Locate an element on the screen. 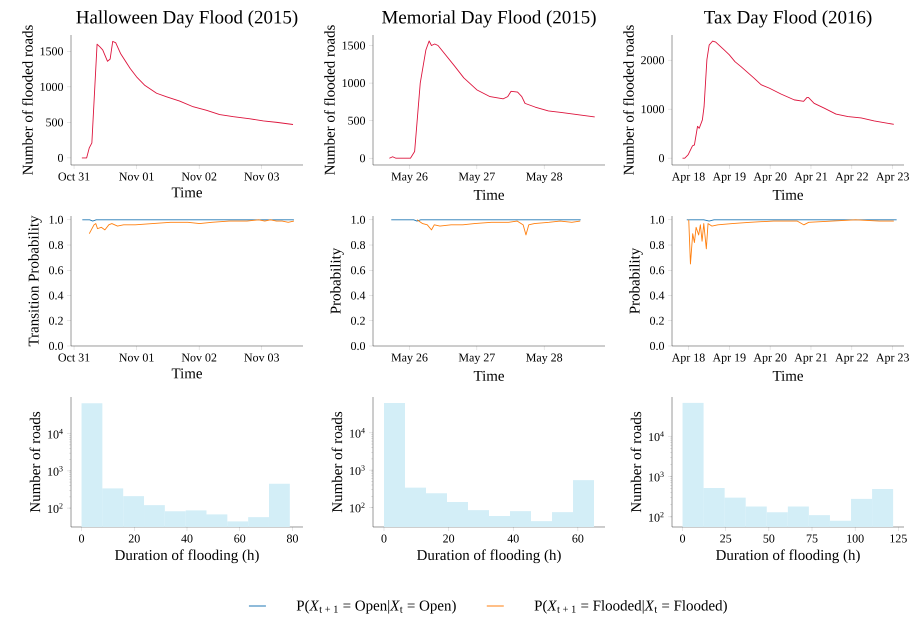  legend-label: P(X$_{t + 1}$ = Flooded|X$_{t}$ = Flooded) is located at coordinates (630, 607).